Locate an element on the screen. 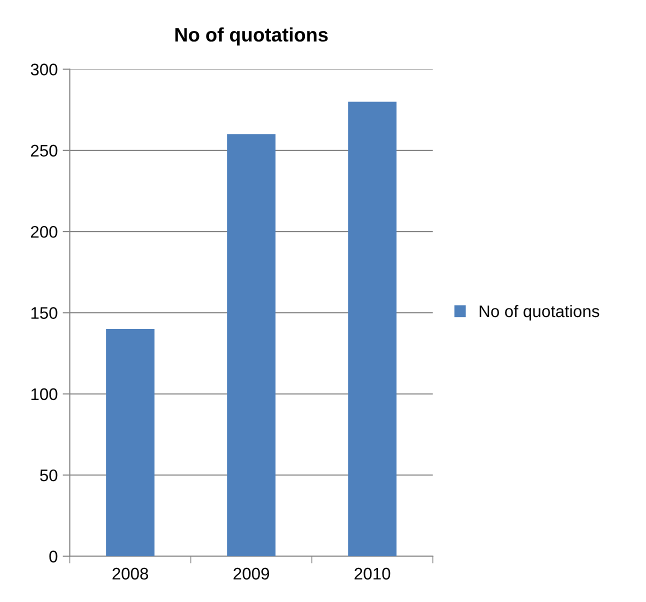 This screenshot has width=646, height=602. x-tick-label: 2008 is located at coordinates (130, 574).